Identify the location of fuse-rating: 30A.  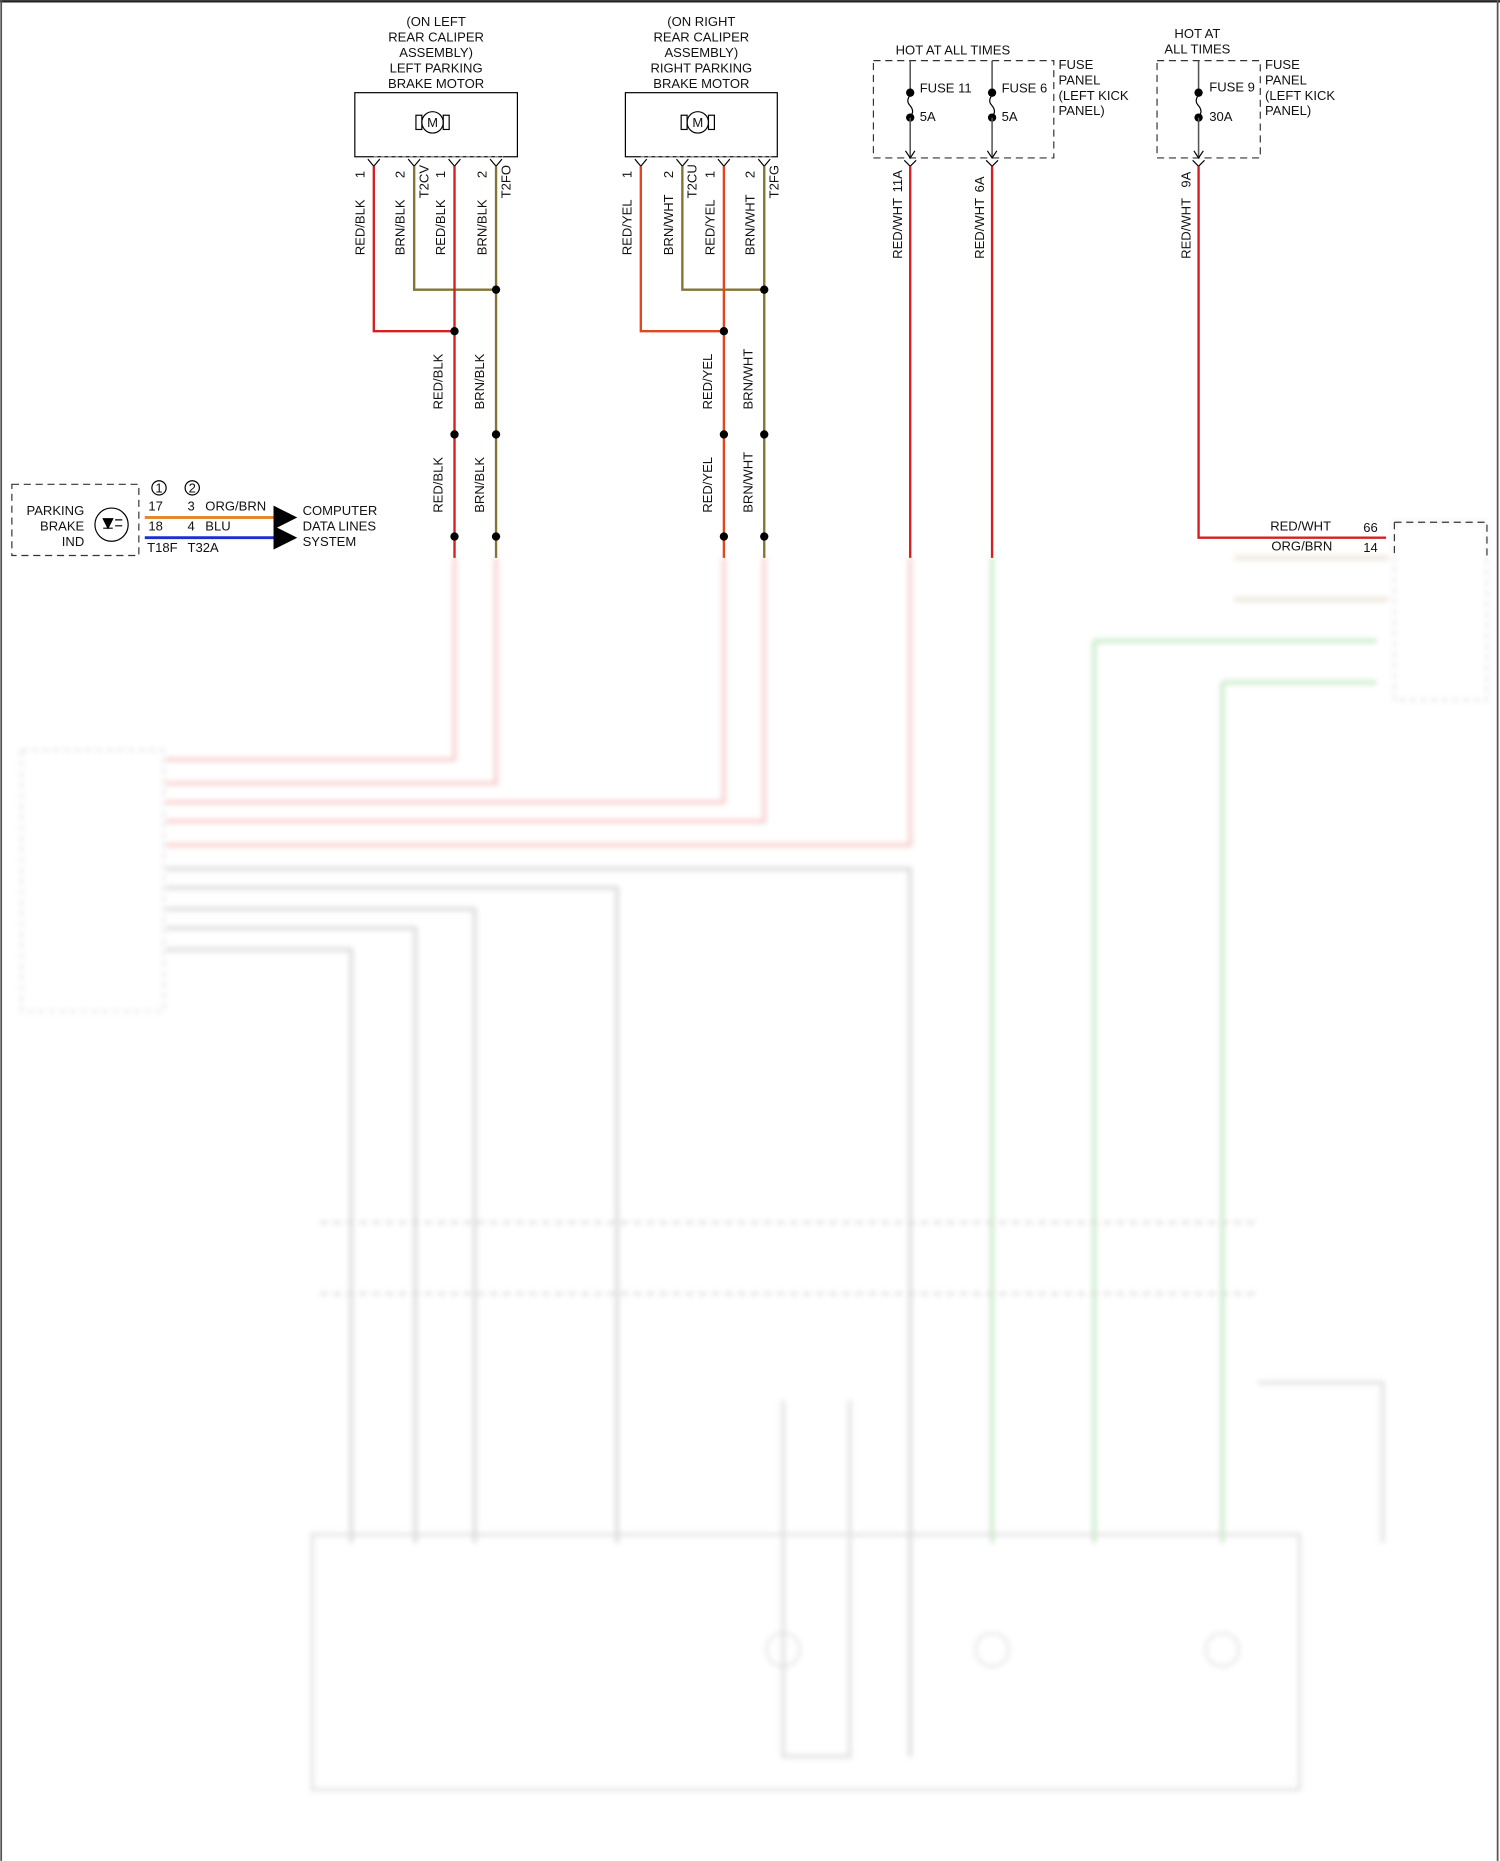
(1221, 116).